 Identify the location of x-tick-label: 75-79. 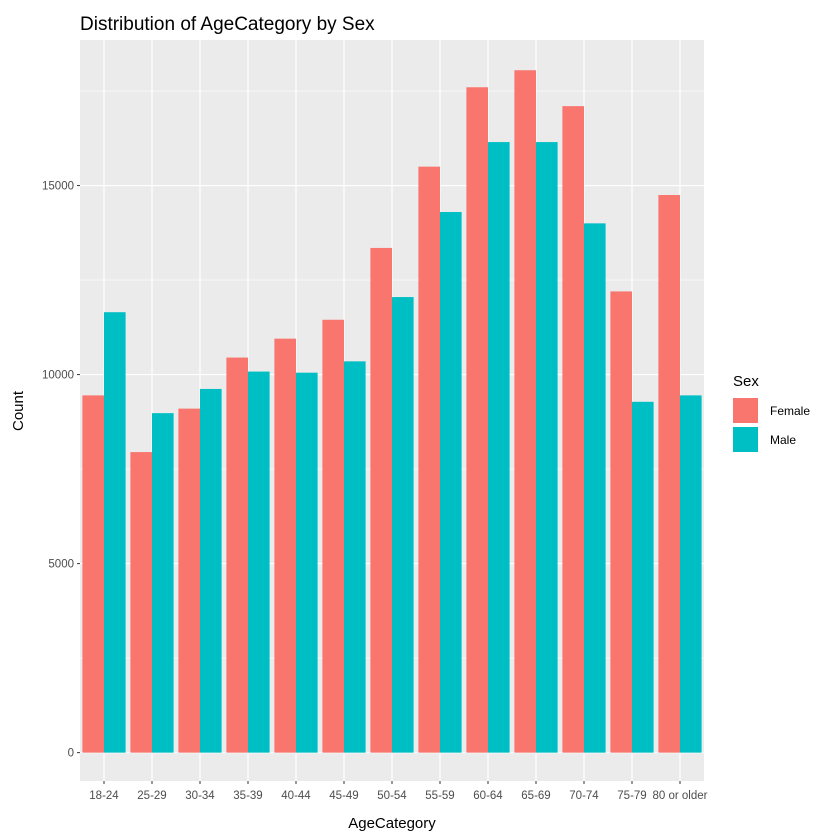
(631, 796).